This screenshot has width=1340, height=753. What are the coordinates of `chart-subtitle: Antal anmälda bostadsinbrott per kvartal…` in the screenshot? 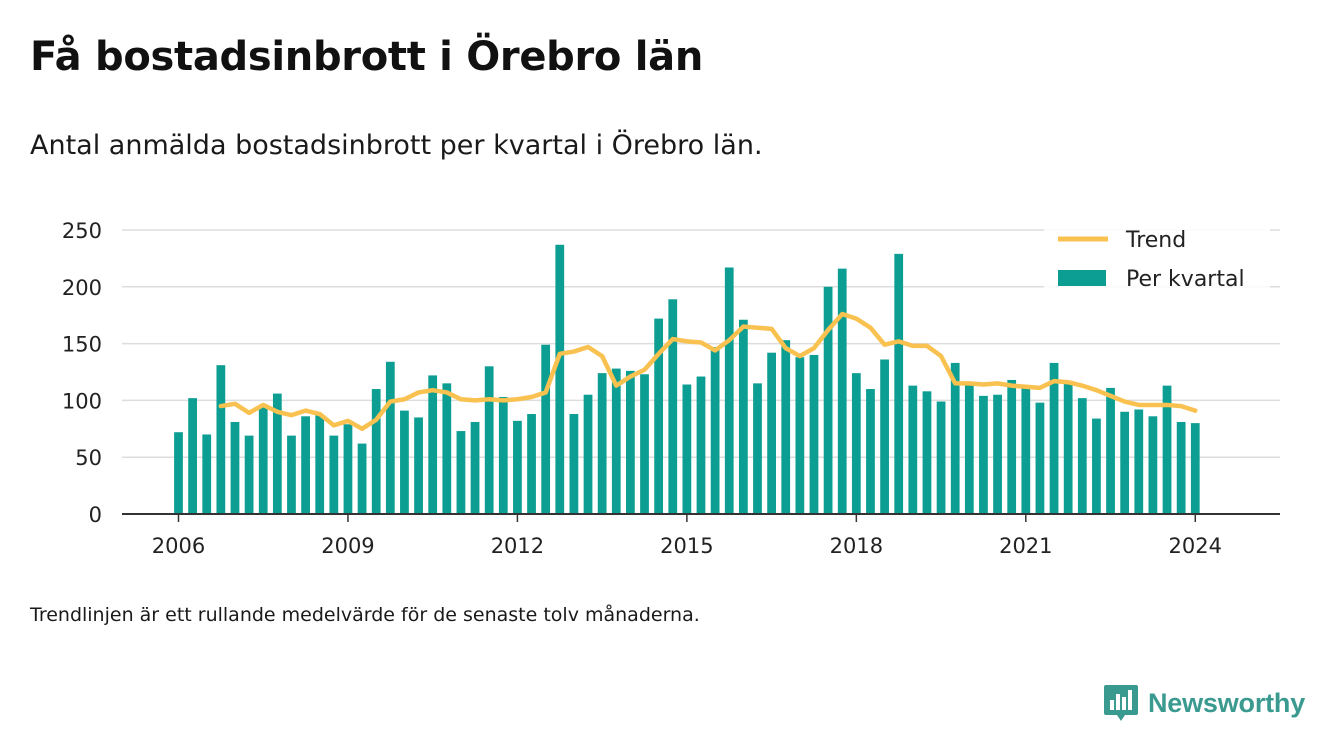 It's located at (396, 145).